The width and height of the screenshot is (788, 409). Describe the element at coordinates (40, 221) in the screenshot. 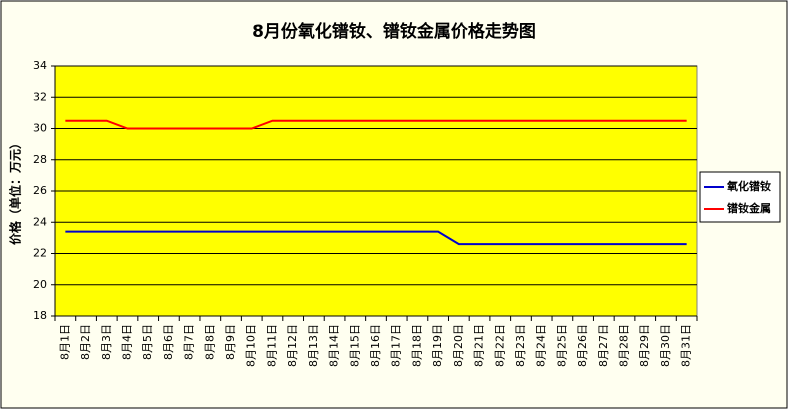

I see `y-tick-label: 24` at that location.